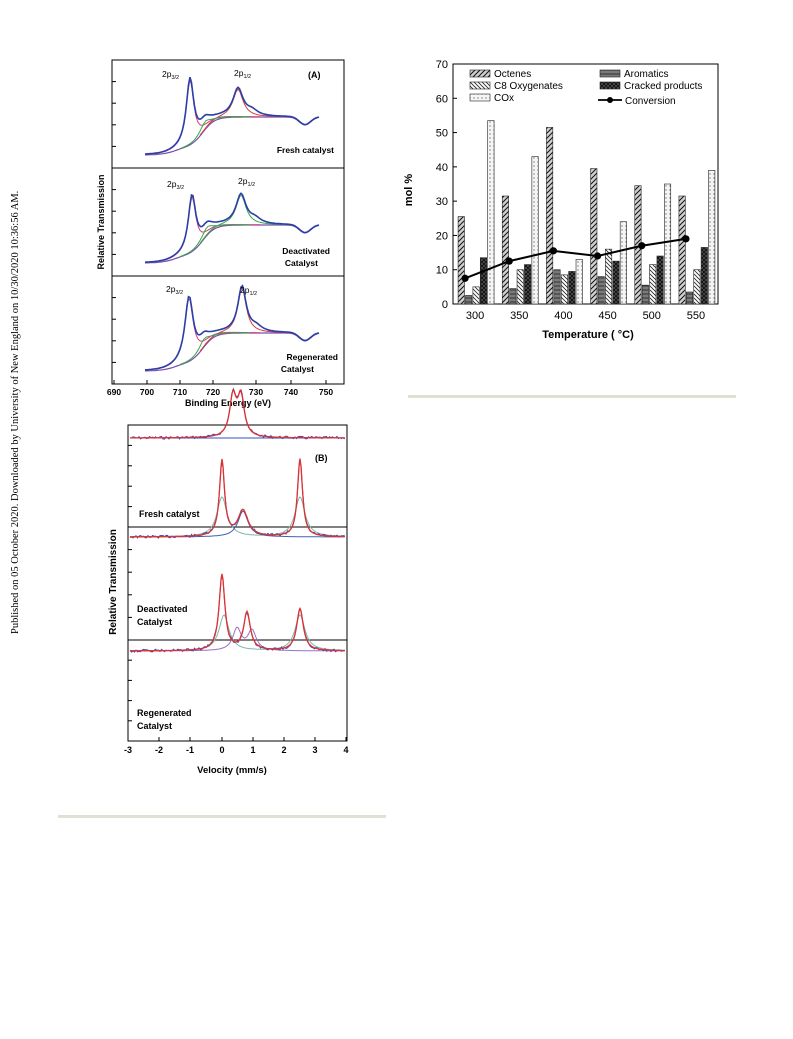  I want to click on legend-label: Cracked products, so click(663, 86).